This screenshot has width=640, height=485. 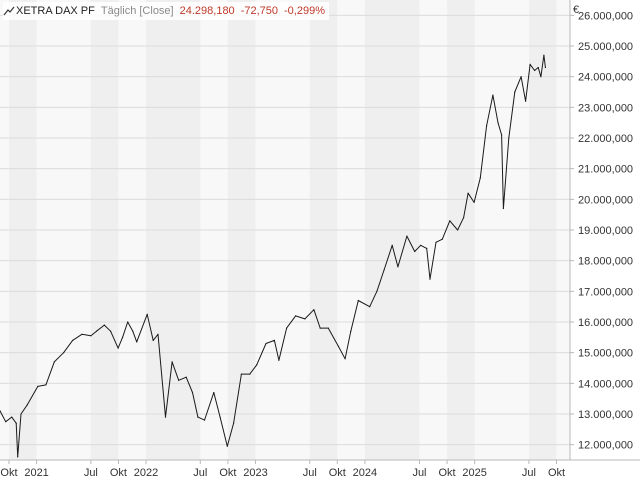 What do you see at coordinates (9, 11) in the screenshot?
I see `line-chart-icon` at bounding box center [9, 11].